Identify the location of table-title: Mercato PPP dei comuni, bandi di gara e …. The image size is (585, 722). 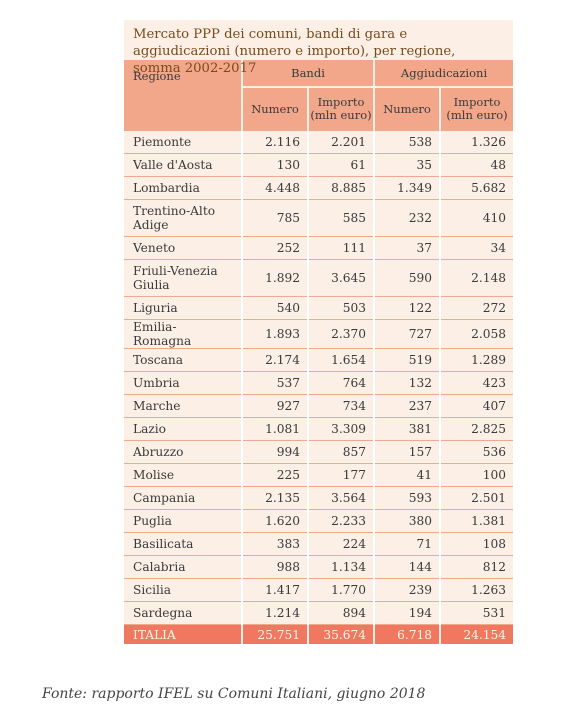
(294, 51).